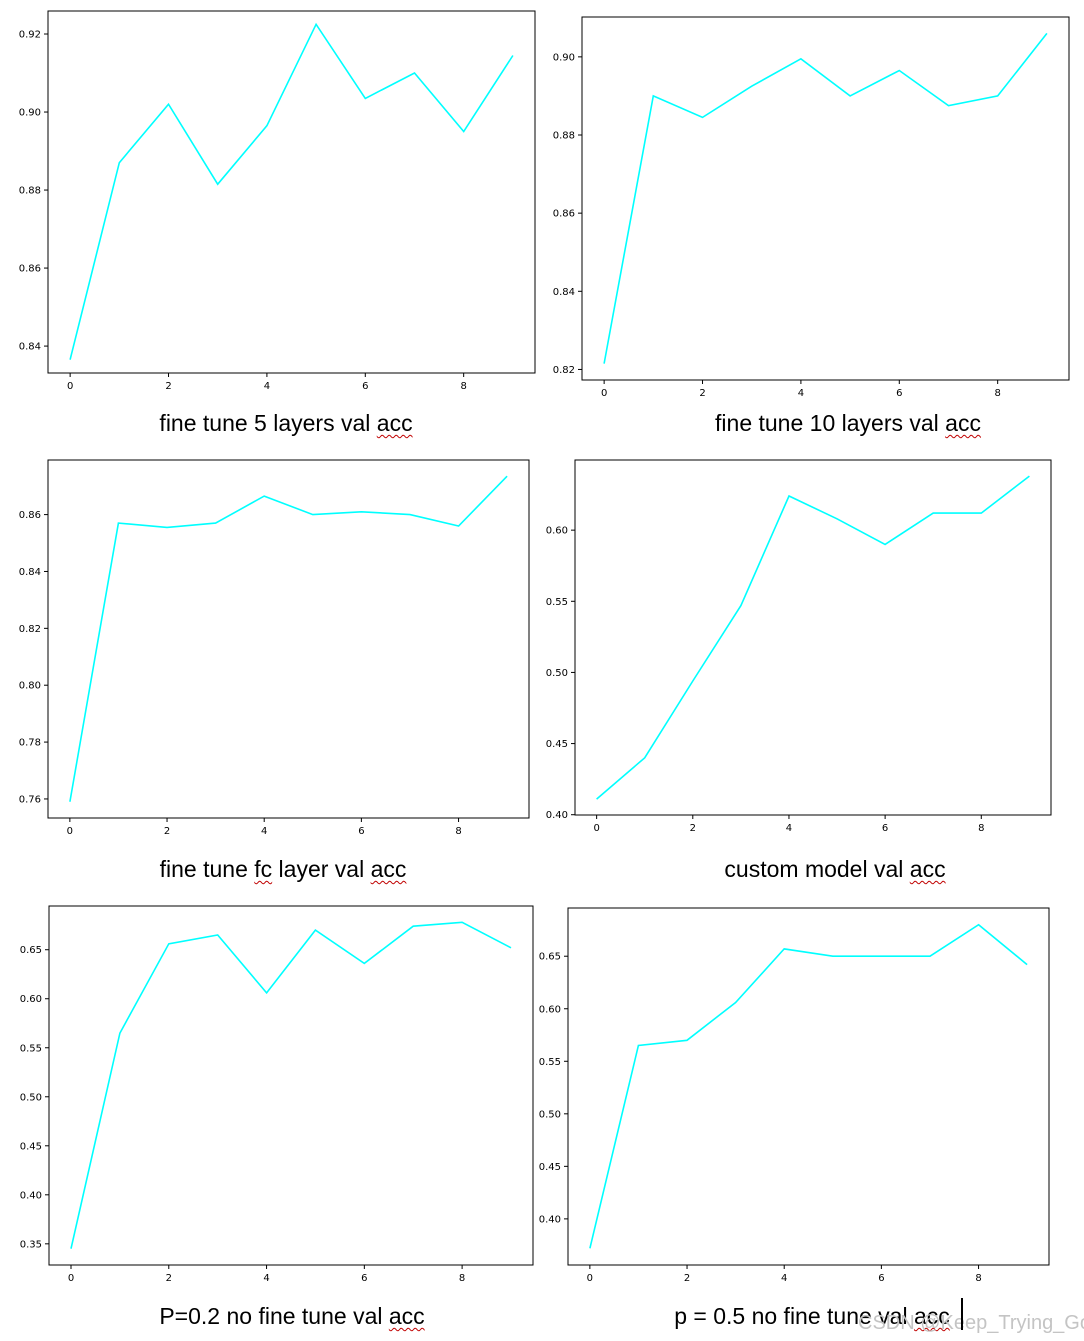  What do you see at coordinates (267, 386) in the screenshot?
I see `chart-1-x-tick-label: 4` at bounding box center [267, 386].